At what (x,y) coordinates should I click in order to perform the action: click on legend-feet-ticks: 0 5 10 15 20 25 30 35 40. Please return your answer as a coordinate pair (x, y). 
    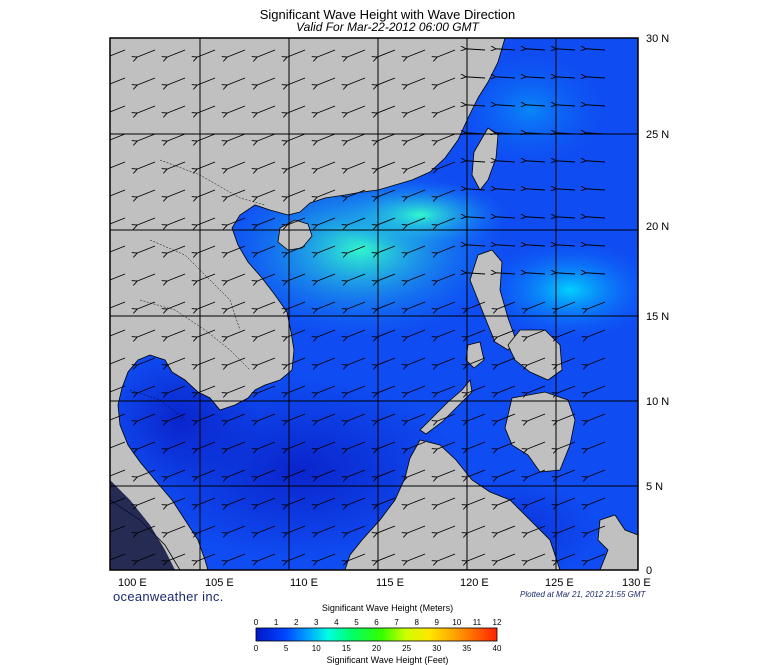
    Looking at the image, I should click on (378, 648).